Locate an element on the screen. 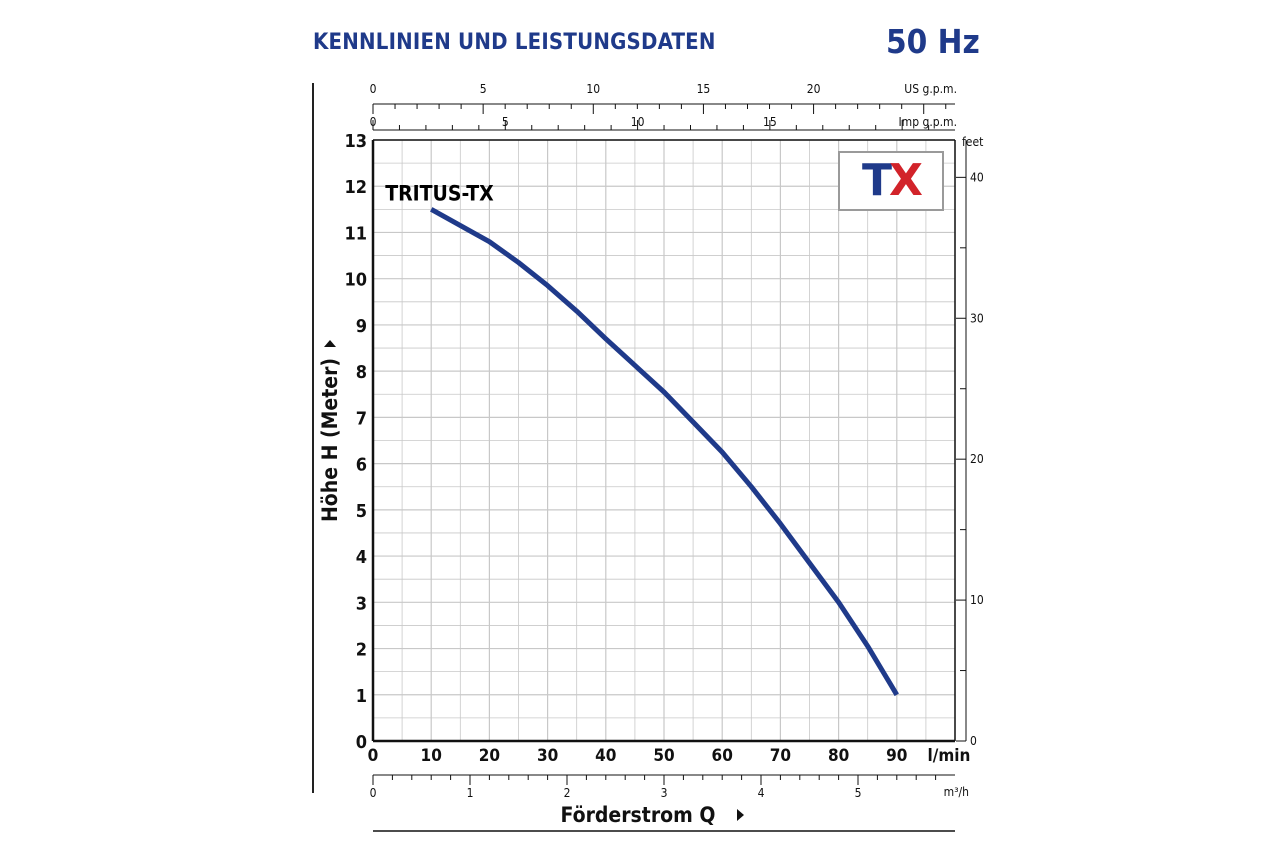 The height and width of the screenshot is (851, 1280). tx-logo: TX is located at coordinates (891, 181).